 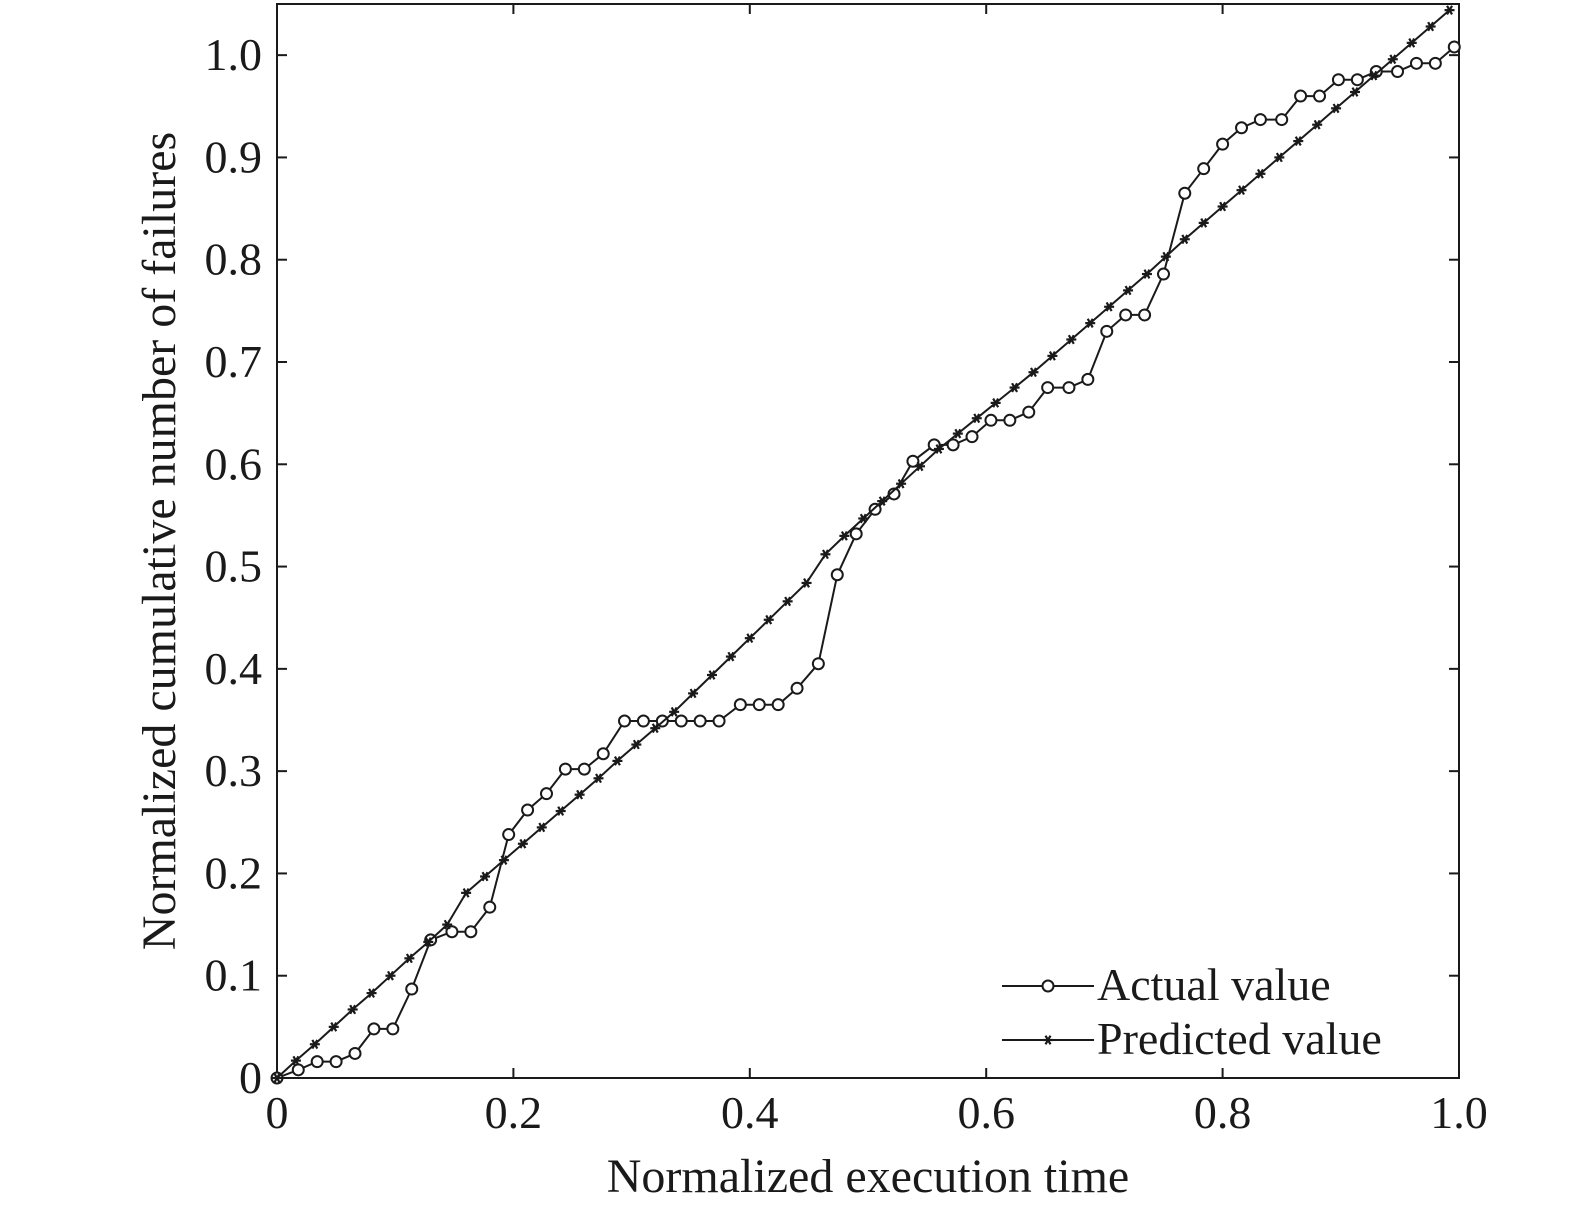 What do you see at coordinates (234, 668) in the screenshot?
I see `y-tick-label: 0.4` at bounding box center [234, 668].